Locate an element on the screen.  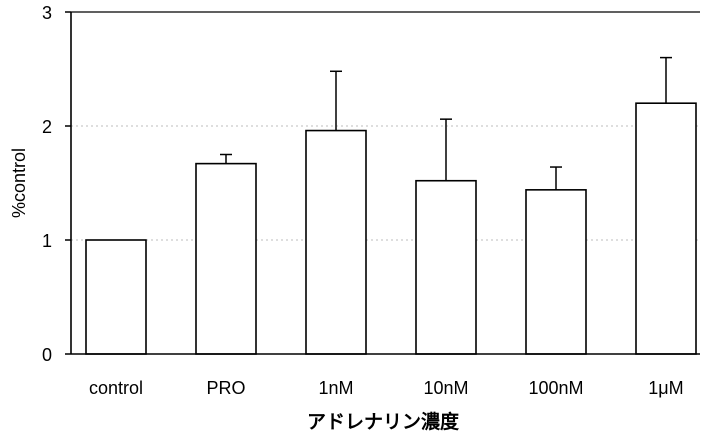
x-tick-label-4: 100nM is located at coordinates (555, 388).